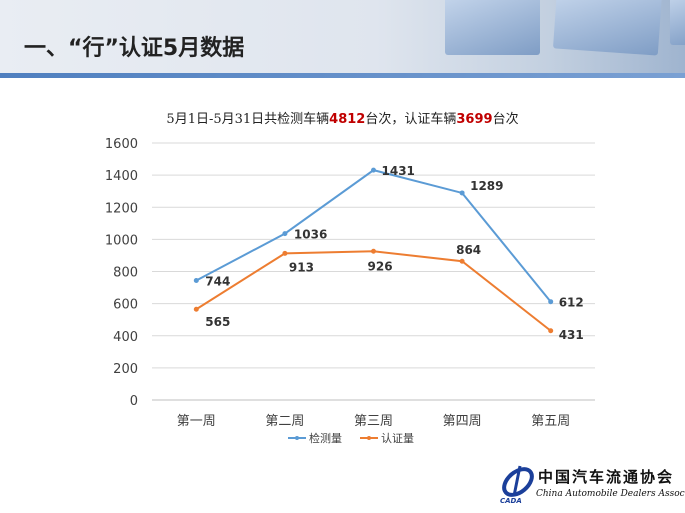 The width and height of the screenshot is (685, 513). Describe the element at coordinates (325, 438) in the screenshot. I see `legend-label: 检测量` at that location.